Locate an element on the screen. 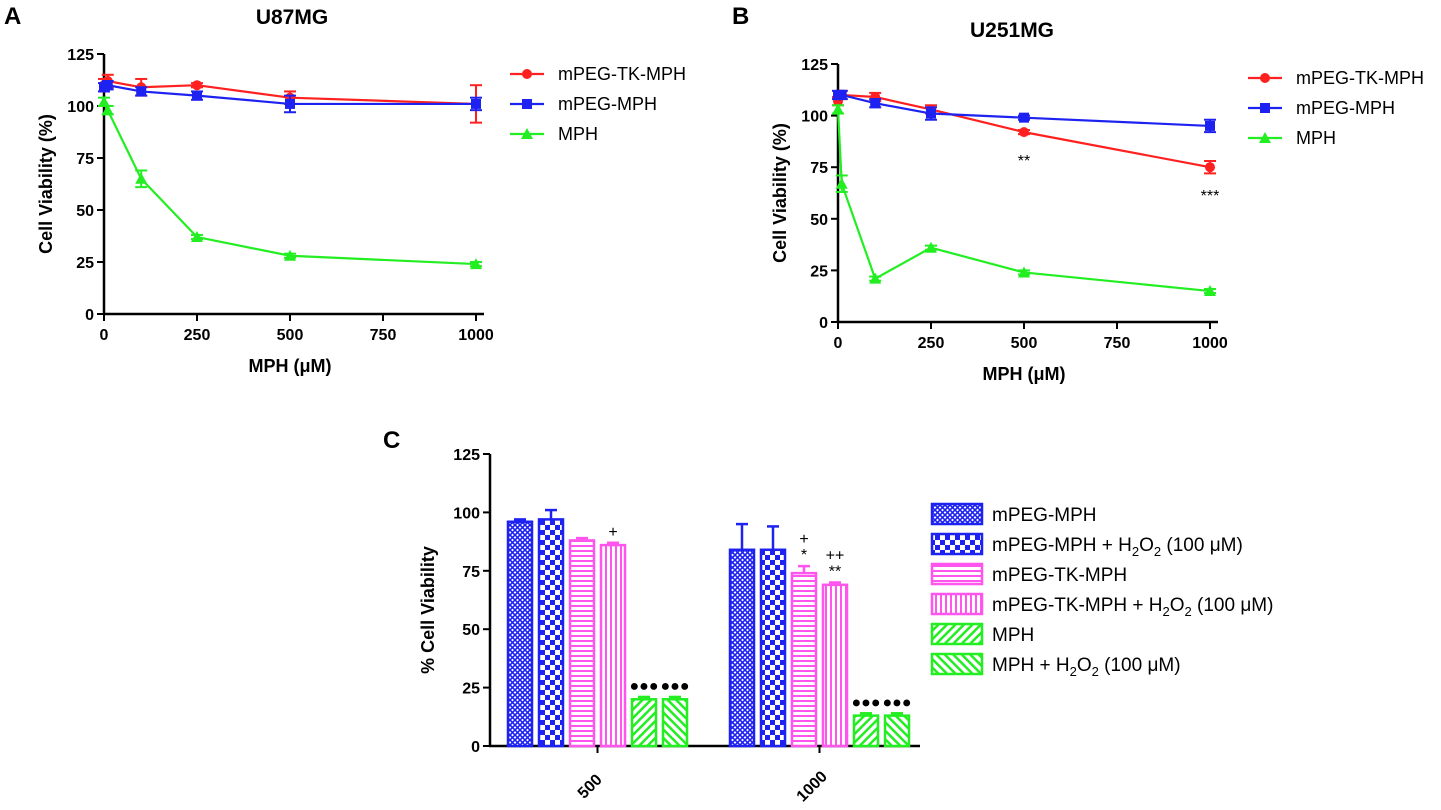  panel-b-title: U251MG is located at coordinates (1012, 30).